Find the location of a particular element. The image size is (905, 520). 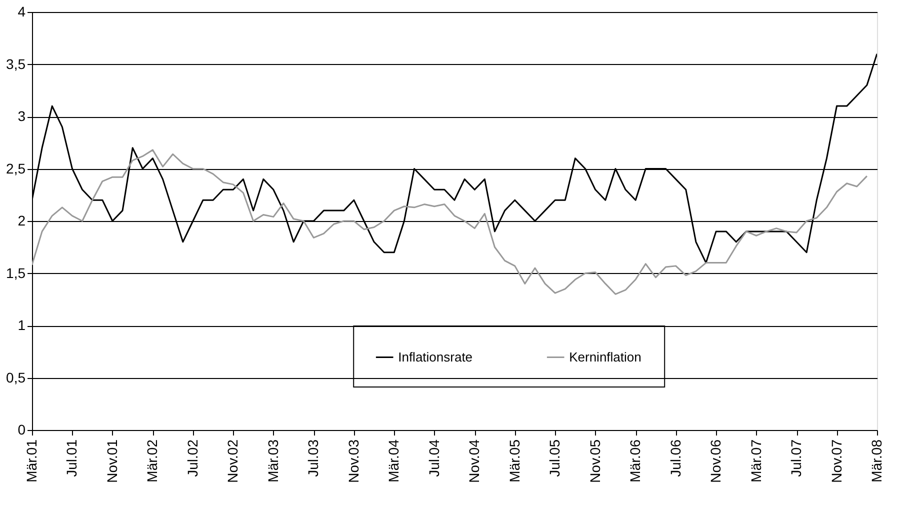

x-tick-label: Jul.02 is located at coordinates (192, 458).